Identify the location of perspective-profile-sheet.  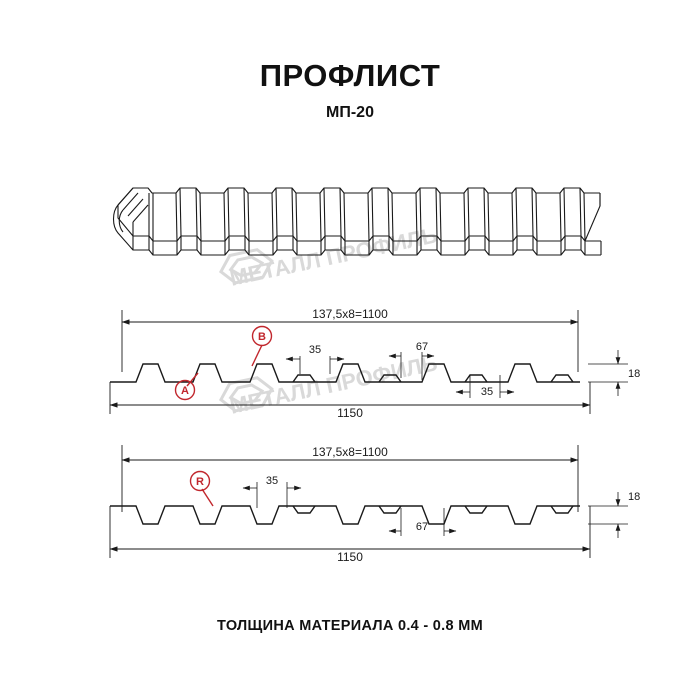
(357, 221).